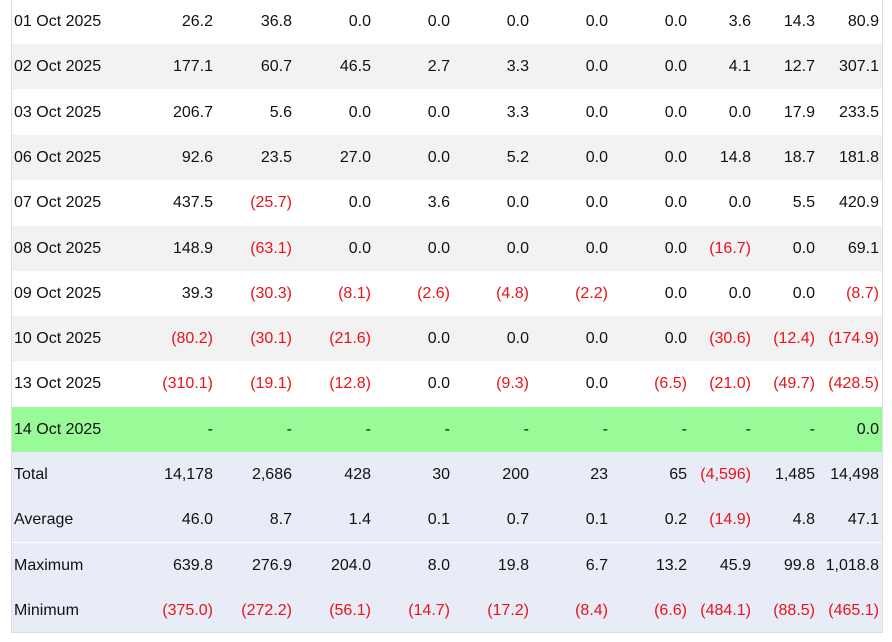 This screenshot has height=642, width=892. Describe the element at coordinates (735, 157) in the screenshot. I see `cell-value: 14.8` at that location.